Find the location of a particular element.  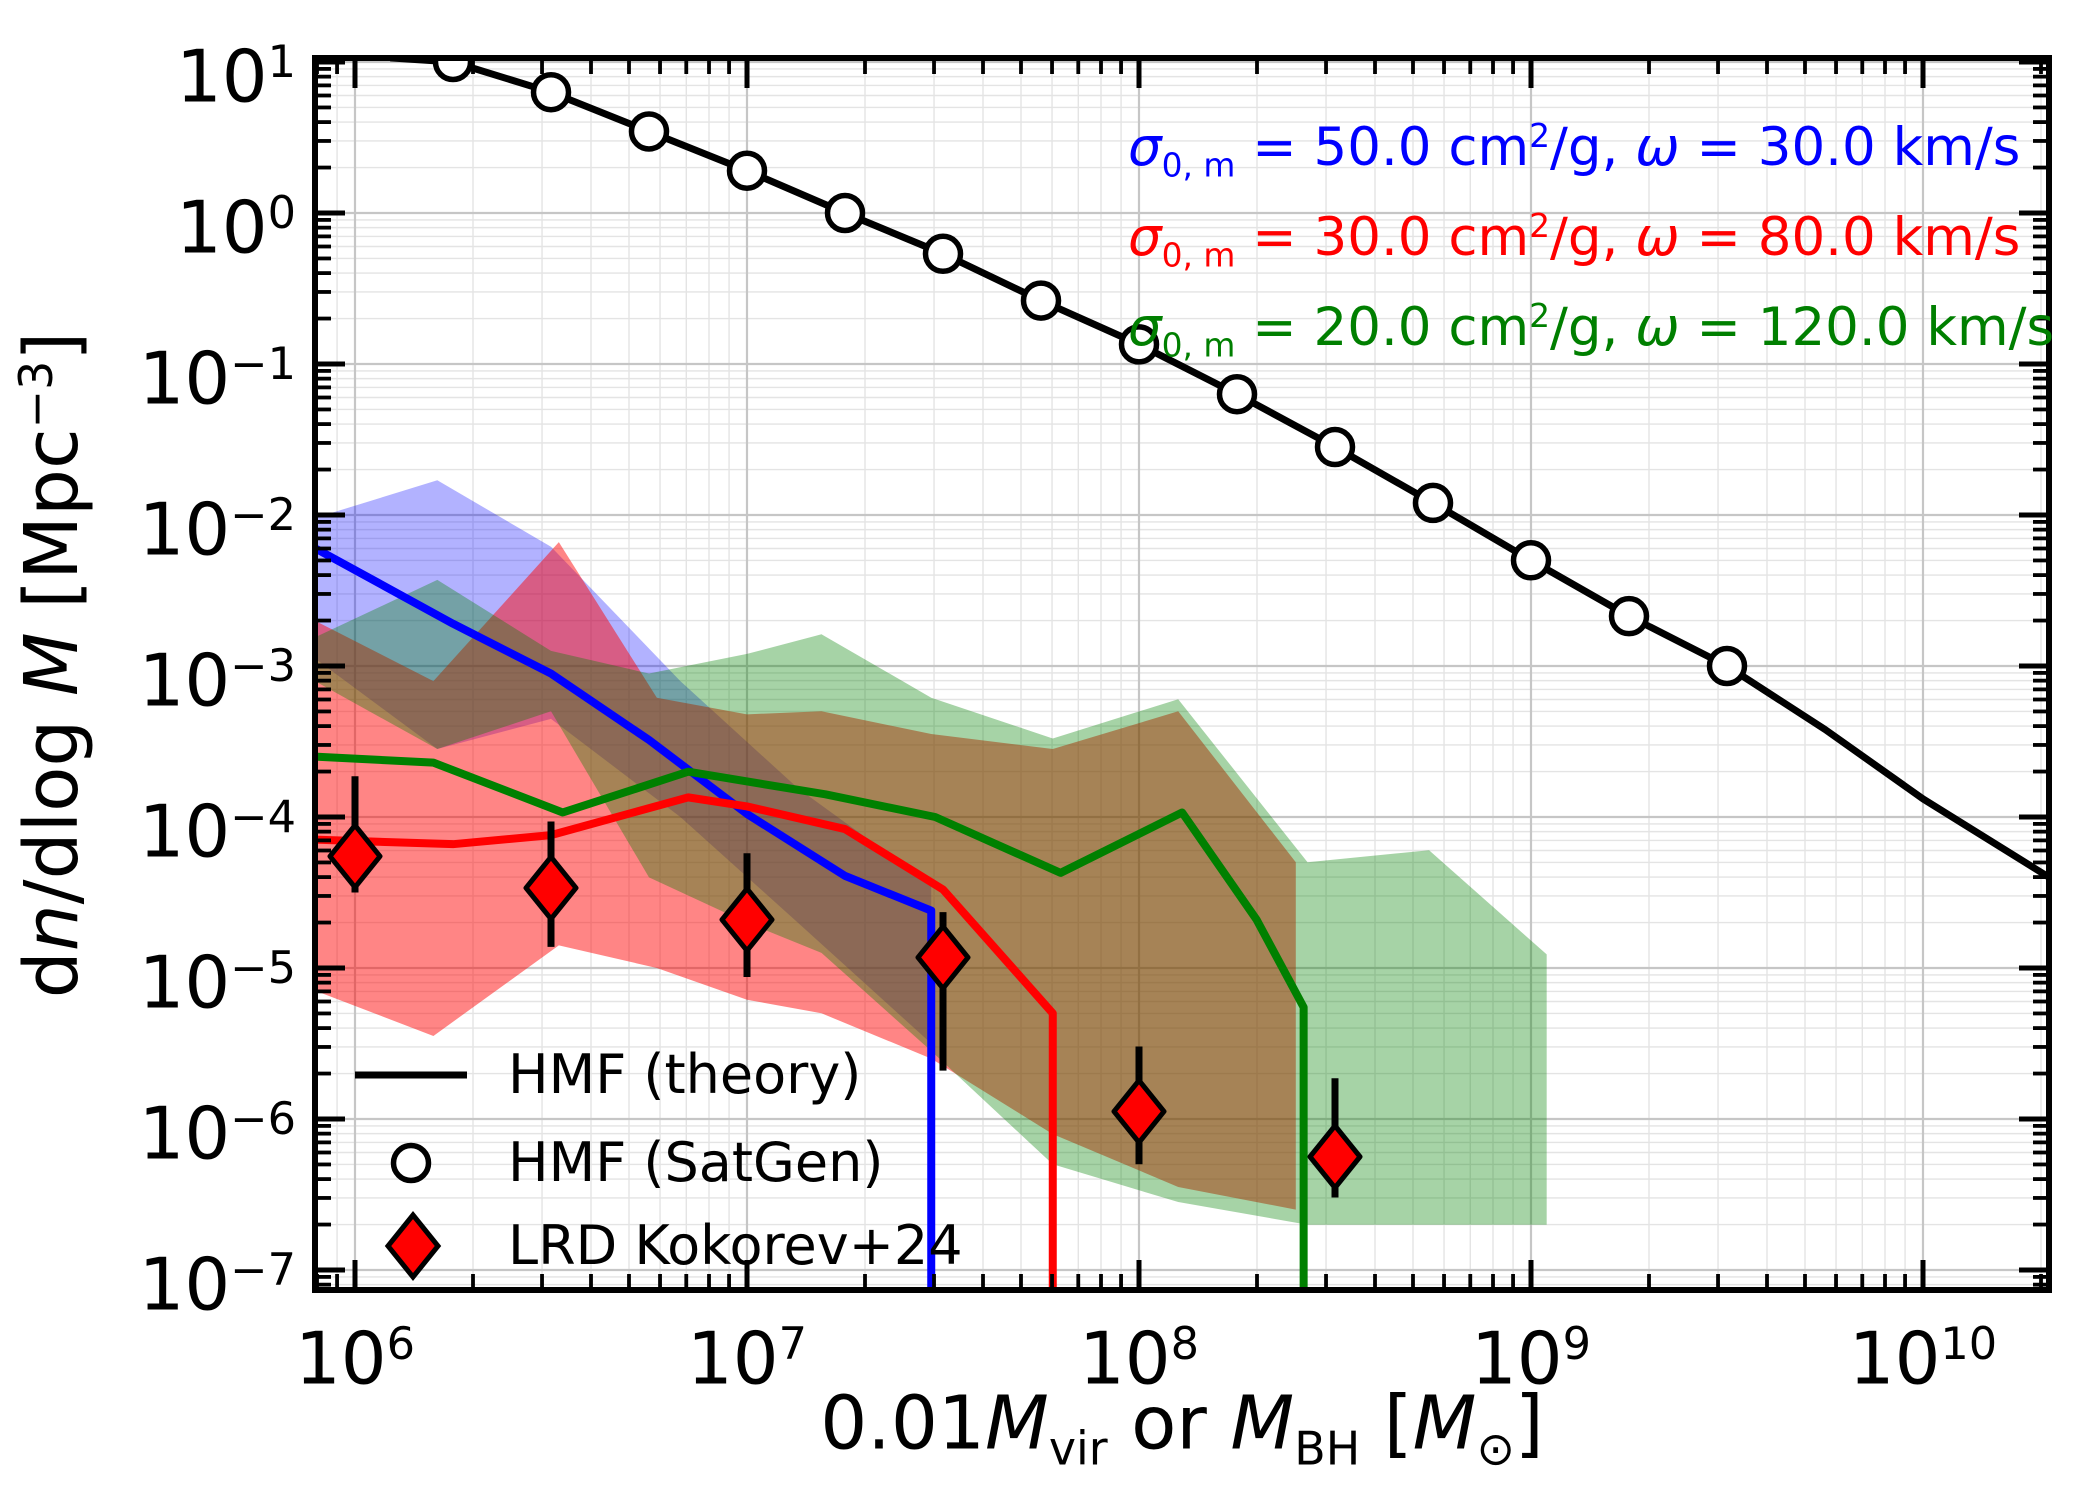

y-tick-10e-5: 10⁻⁵ is located at coordinates (217, 982).